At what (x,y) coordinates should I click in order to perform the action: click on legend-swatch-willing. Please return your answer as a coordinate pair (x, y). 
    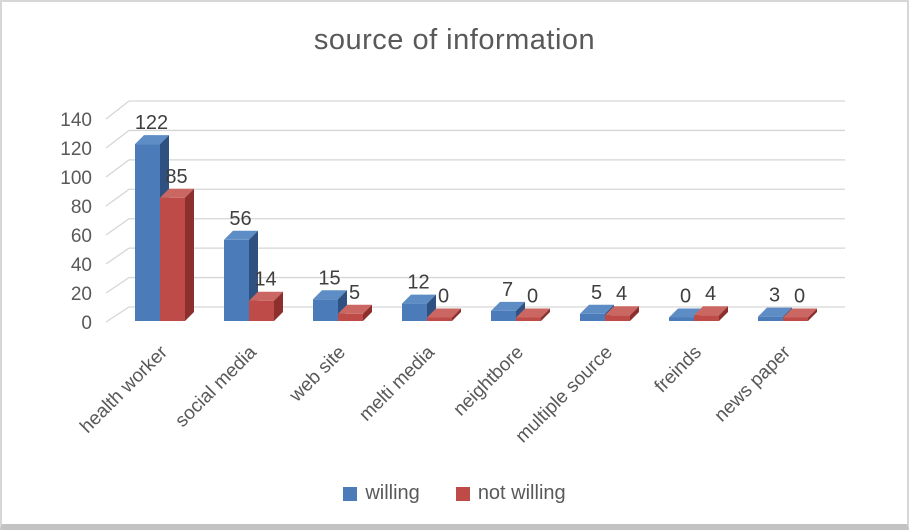
    Looking at the image, I should click on (350, 493).